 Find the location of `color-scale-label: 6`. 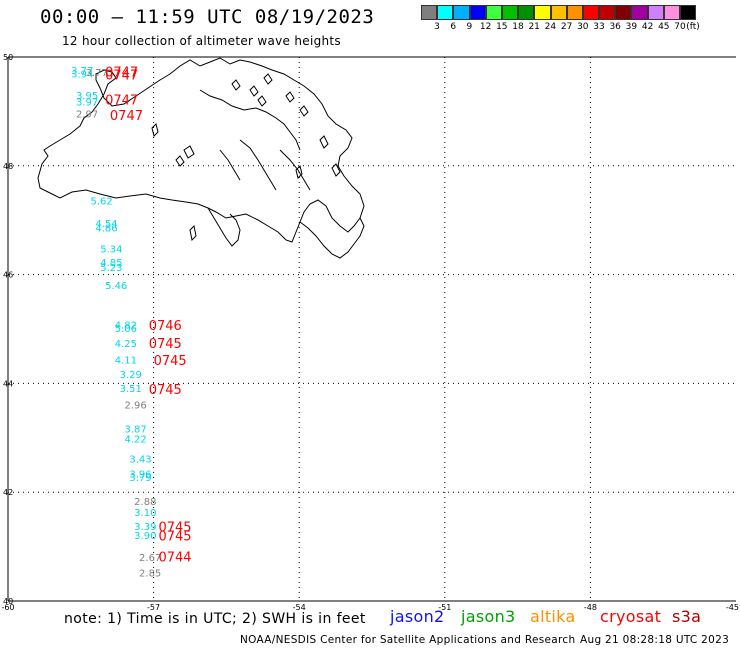

color-scale-label: 6 is located at coordinates (453, 27).